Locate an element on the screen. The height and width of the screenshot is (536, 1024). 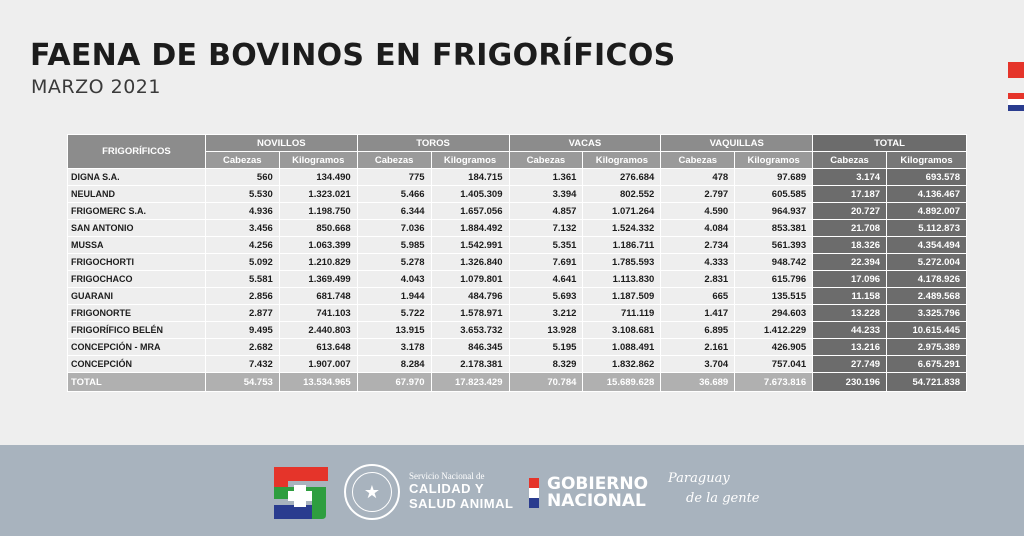
cell: 1.884.492 is located at coordinates (470, 228).